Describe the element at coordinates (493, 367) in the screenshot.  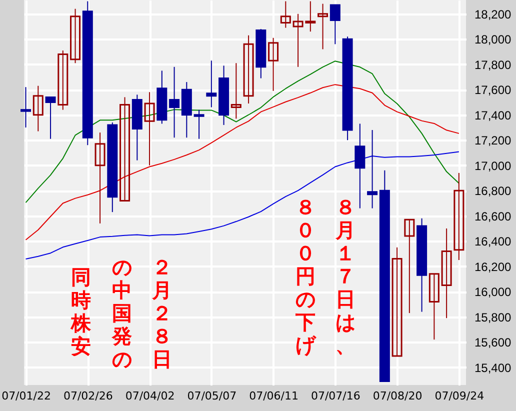
I see `y-tick-label: 15,400` at that location.